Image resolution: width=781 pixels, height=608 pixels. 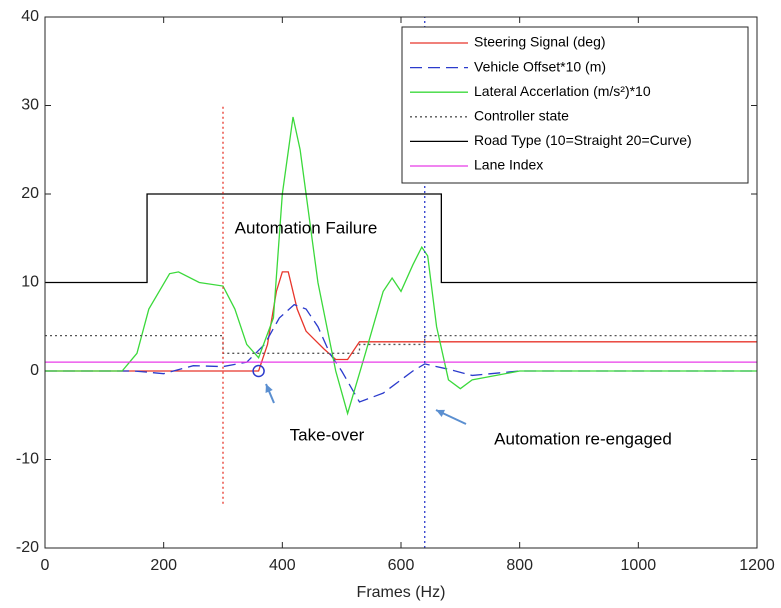 I want to click on x-tick-label: 1200, so click(x=757, y=565).